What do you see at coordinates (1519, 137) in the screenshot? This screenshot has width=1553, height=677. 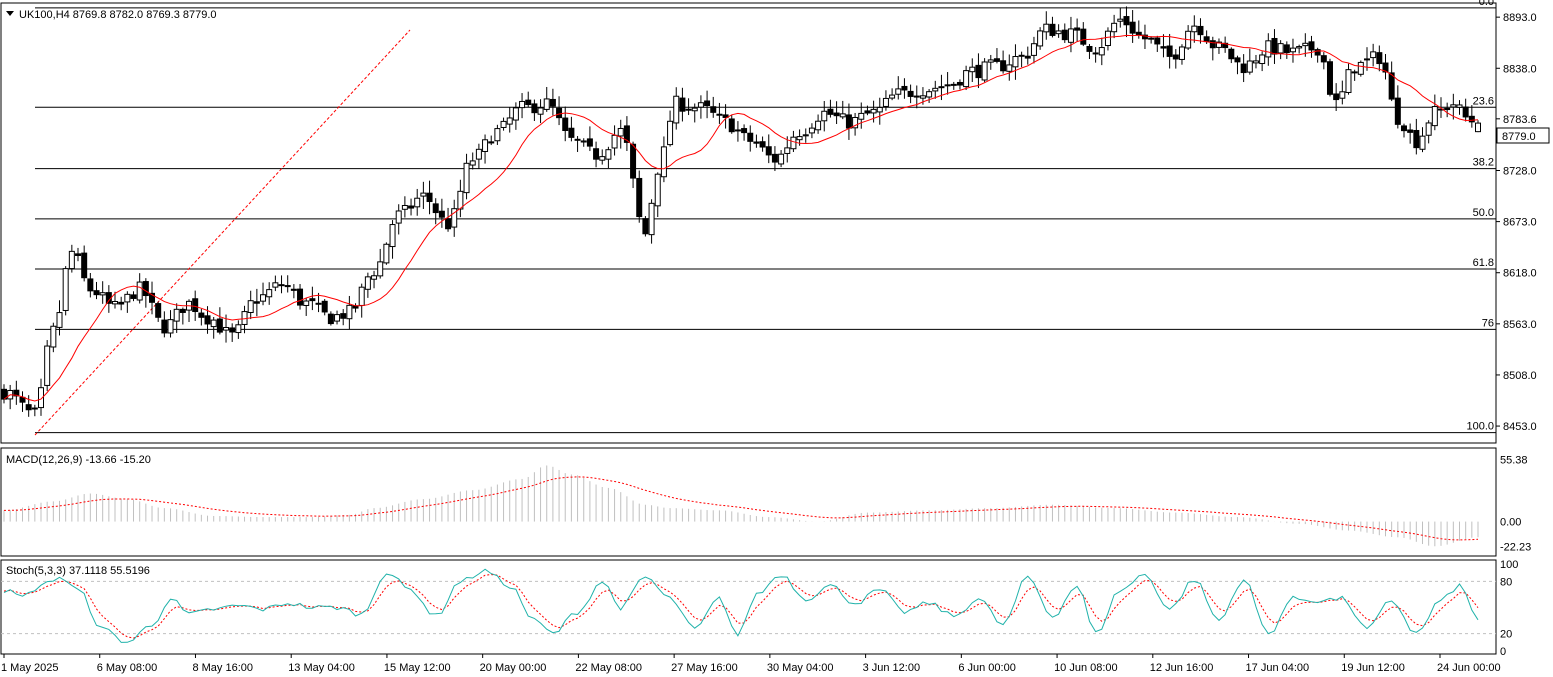 I see `current-price-text: 8779.0` at bounding box center [1519, 137].